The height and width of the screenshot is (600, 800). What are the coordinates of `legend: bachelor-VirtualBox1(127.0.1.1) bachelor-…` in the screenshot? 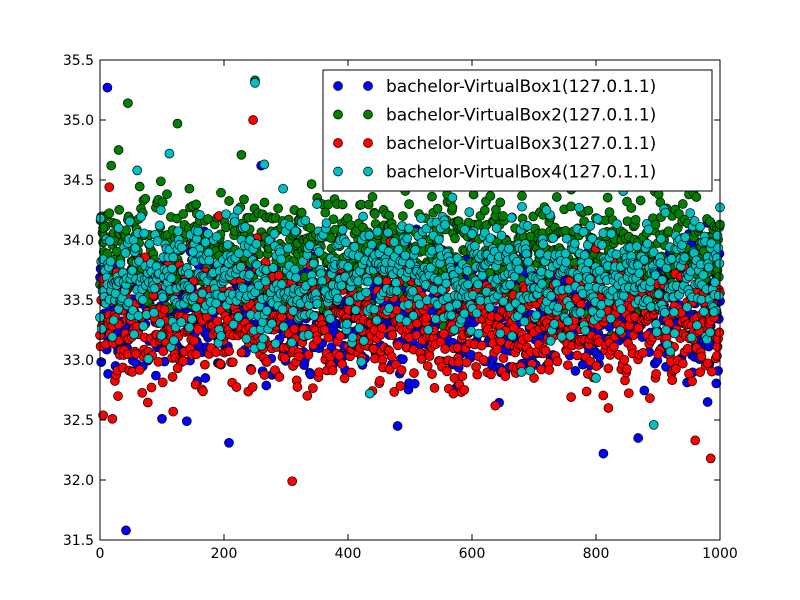 It's located at (517, 130).